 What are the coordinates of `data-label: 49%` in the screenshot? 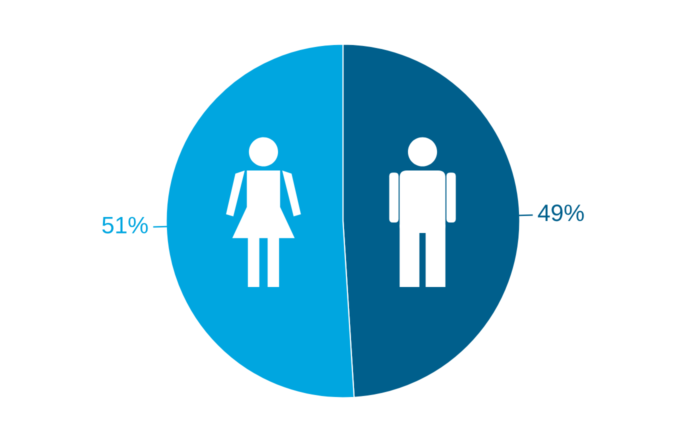 It's located at (561, 213).